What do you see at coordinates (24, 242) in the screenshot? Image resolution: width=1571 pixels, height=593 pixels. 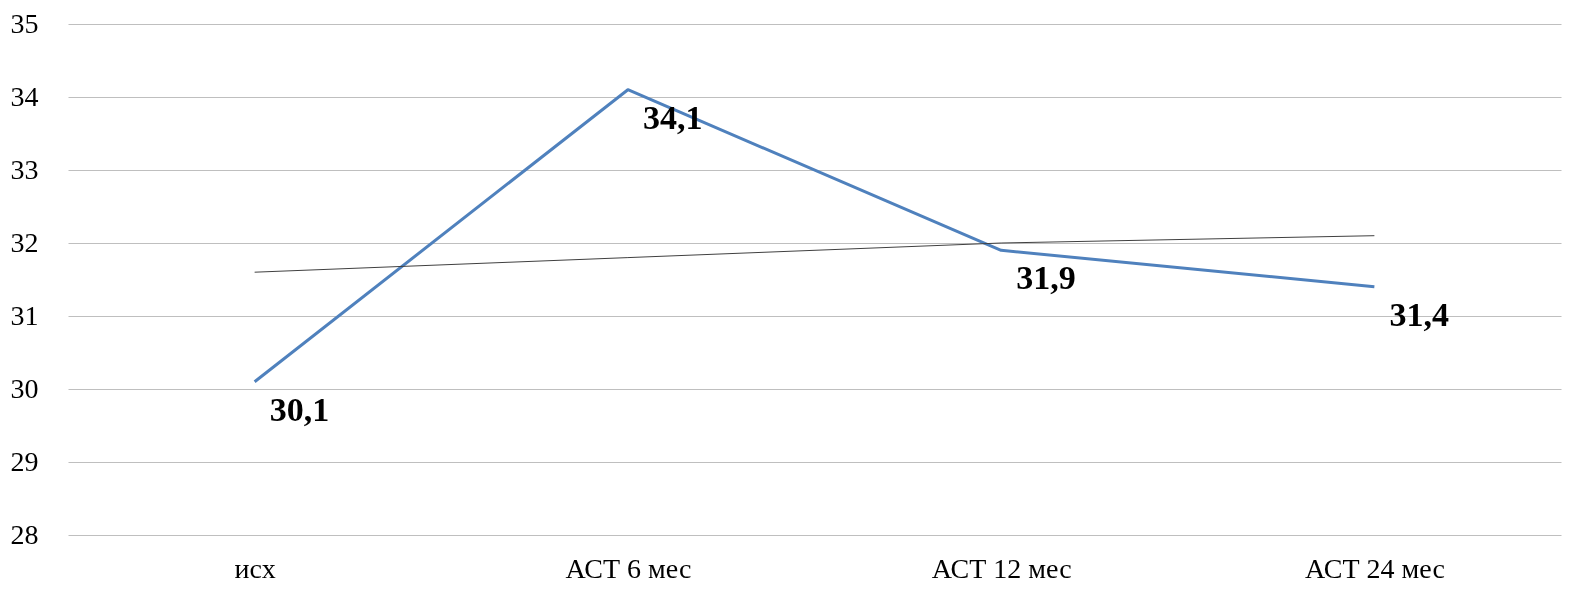 I see `y-tick-label: 32` at bounding box center [24, 242].